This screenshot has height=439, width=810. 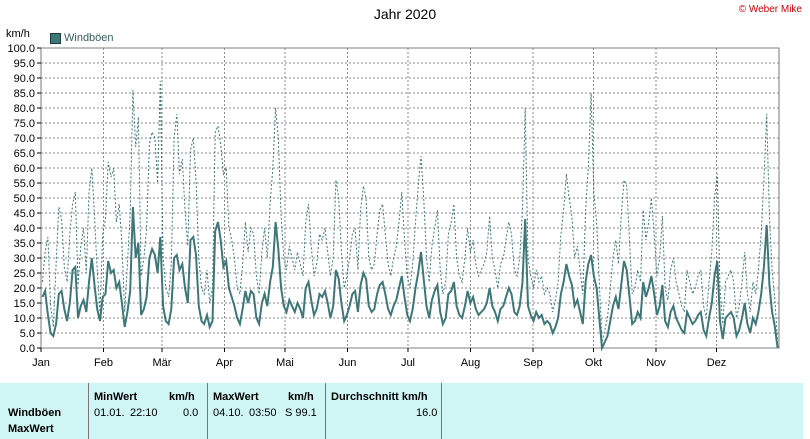 I want to click on y-tick-label: 55.0, so click(x=24, y=184).